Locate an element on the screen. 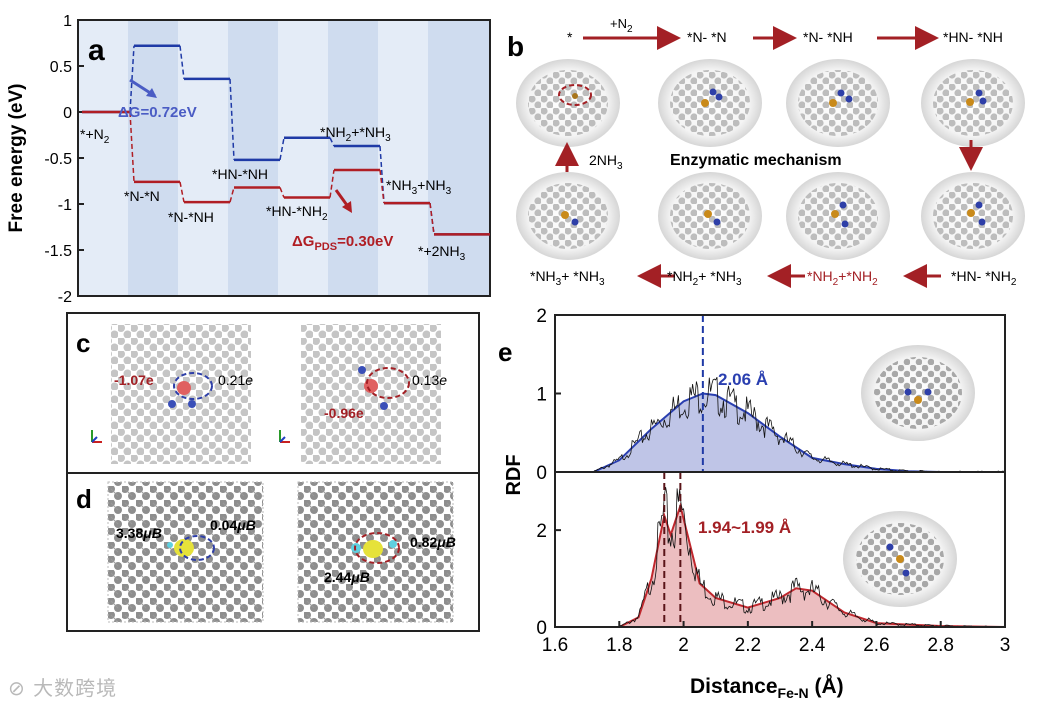 This screenshot has width=1039, height=703. top-state-2: *N- *N is located at coordinates (707, 37).